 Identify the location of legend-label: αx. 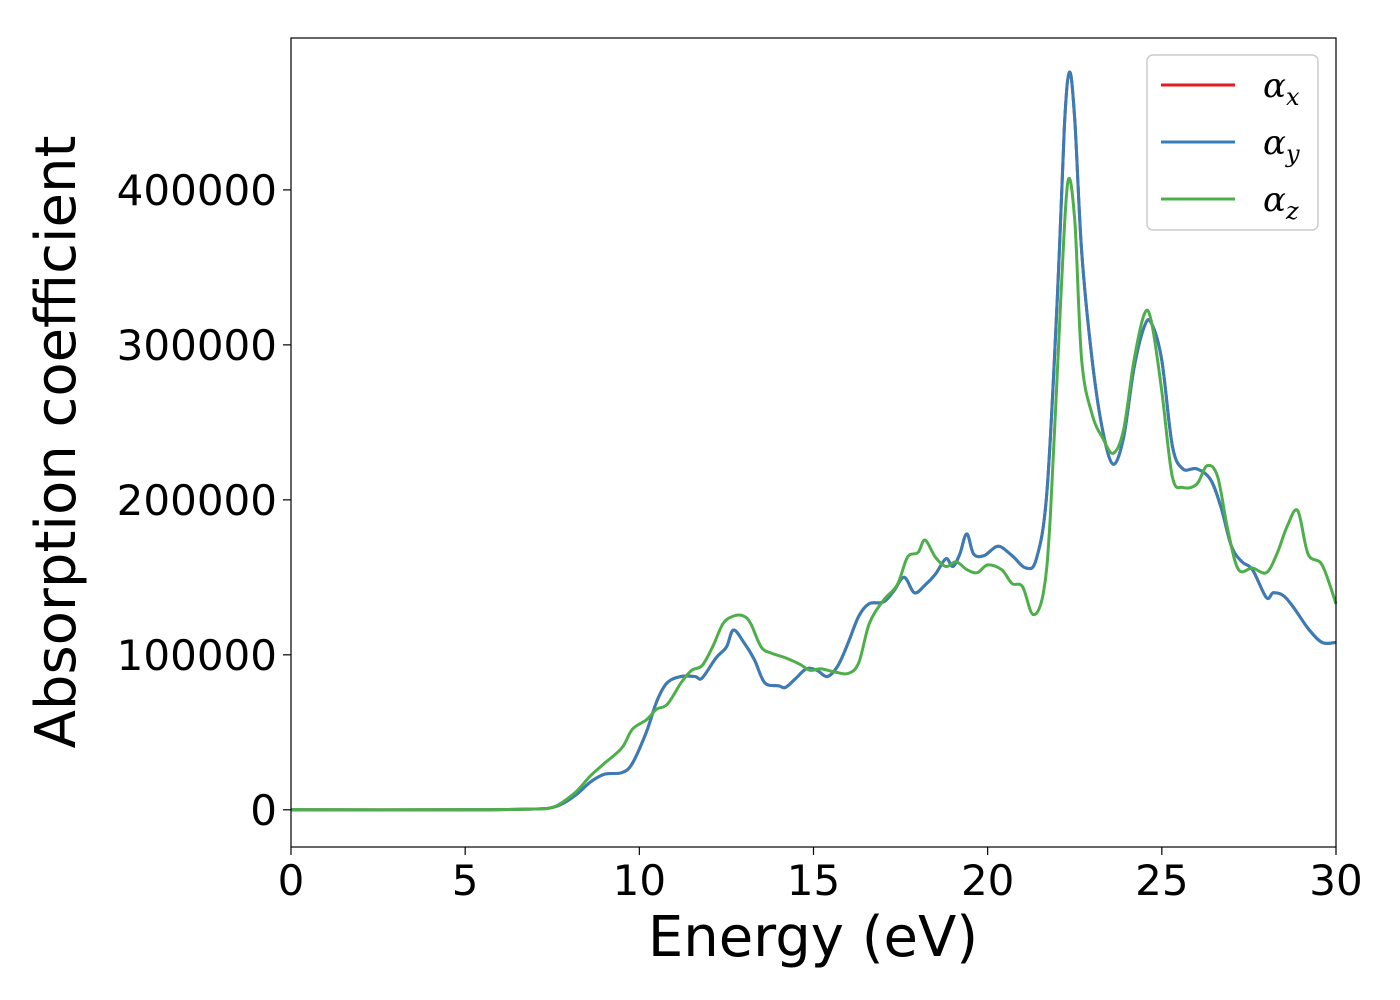
(1281, 88).